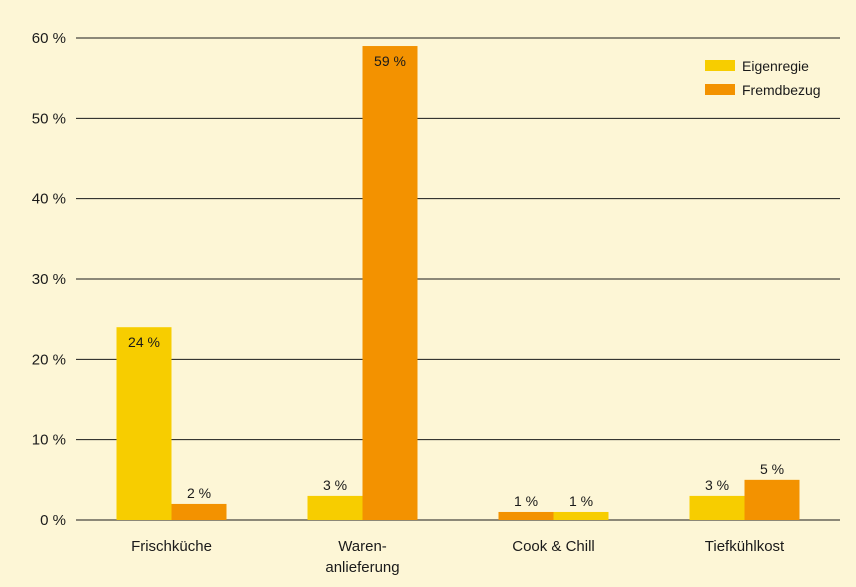 The height and width of the screenshot is (587, 856). What do you see at coordinates (49, 199) in the screenshot?
I see `y-tick-label: 40 %` at bounding box center [49, 199].